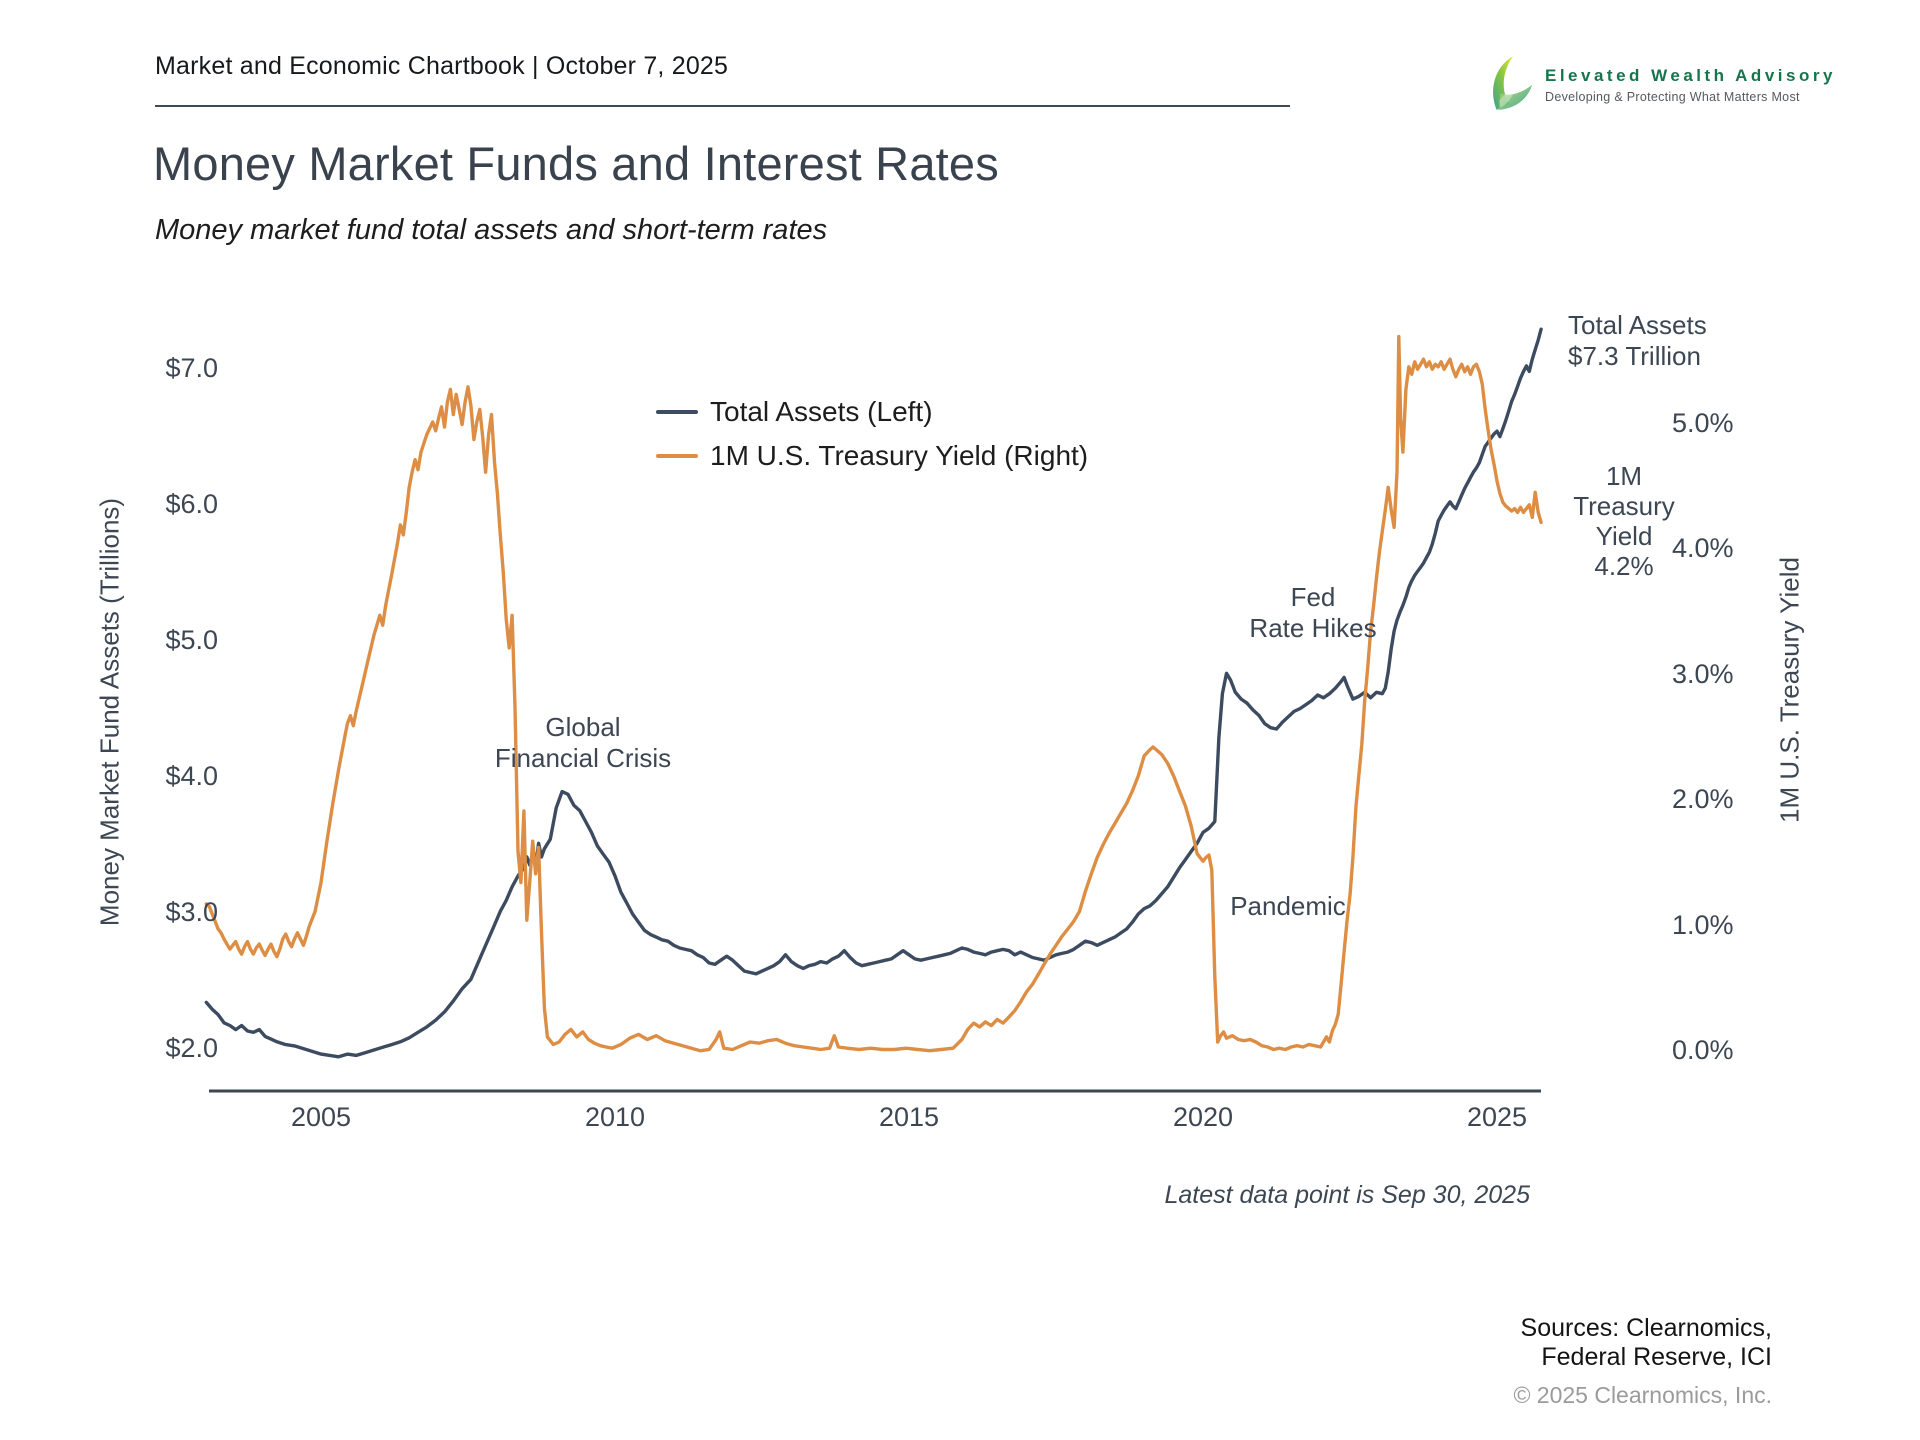 The image size is (1920, 1440). What do you see at coordinates (1203, 1117) in the screenshot?
I see `x-tick-label: 2020` at bounding box center [1203, 1117].